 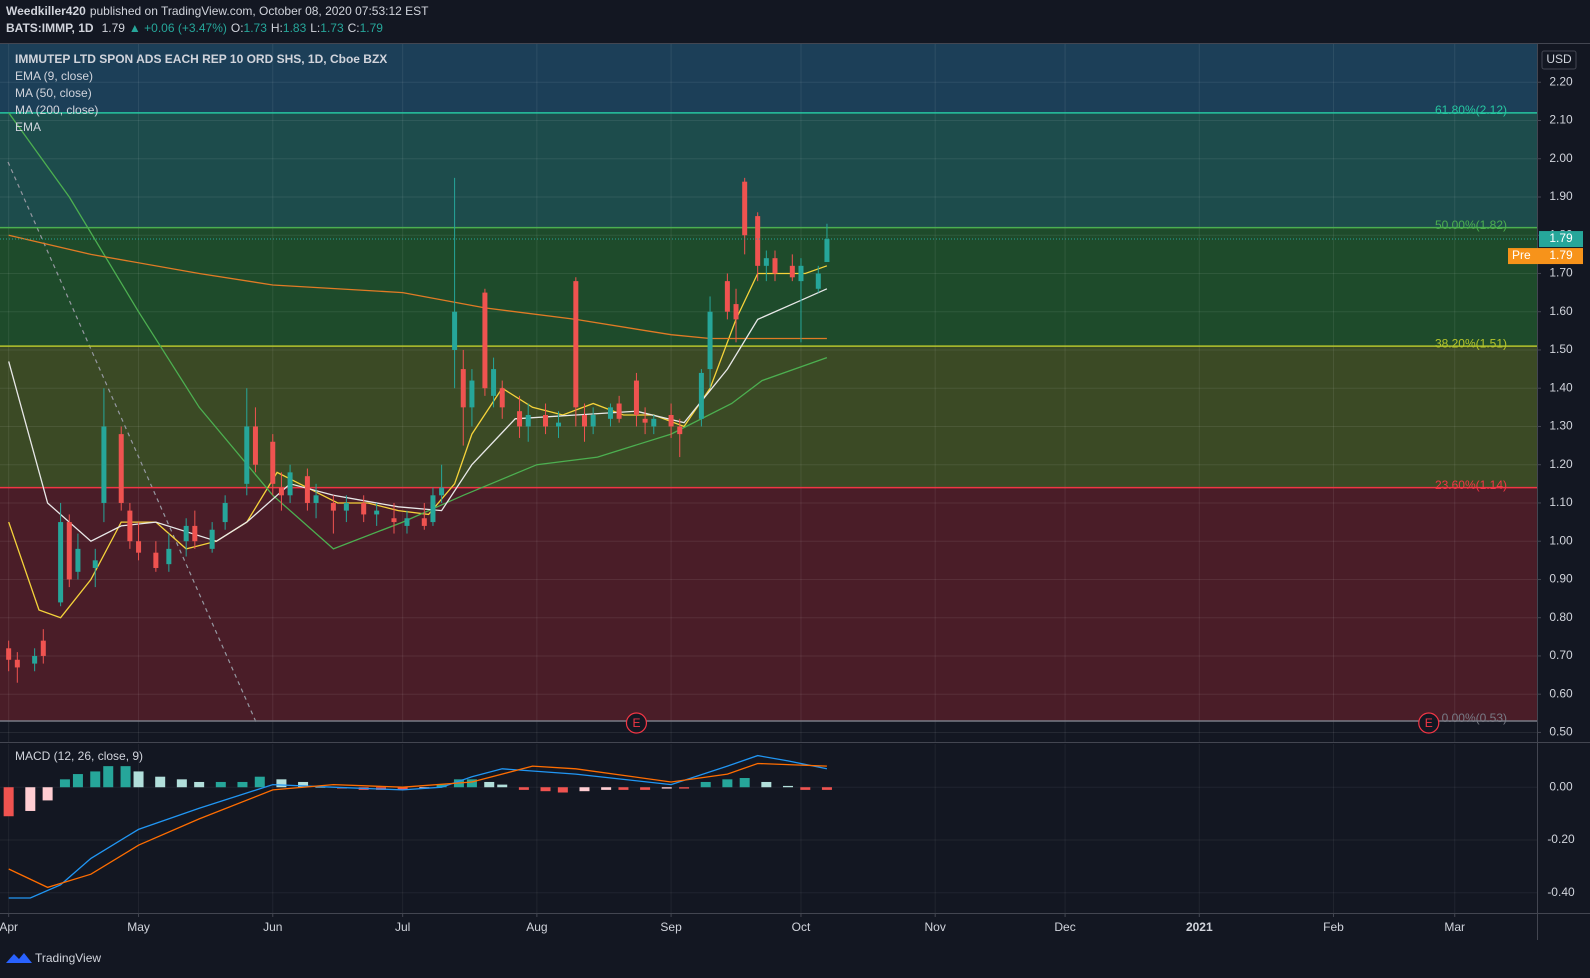 I want to click on x-tick-label: Dec, so click(x=1064, y=927).